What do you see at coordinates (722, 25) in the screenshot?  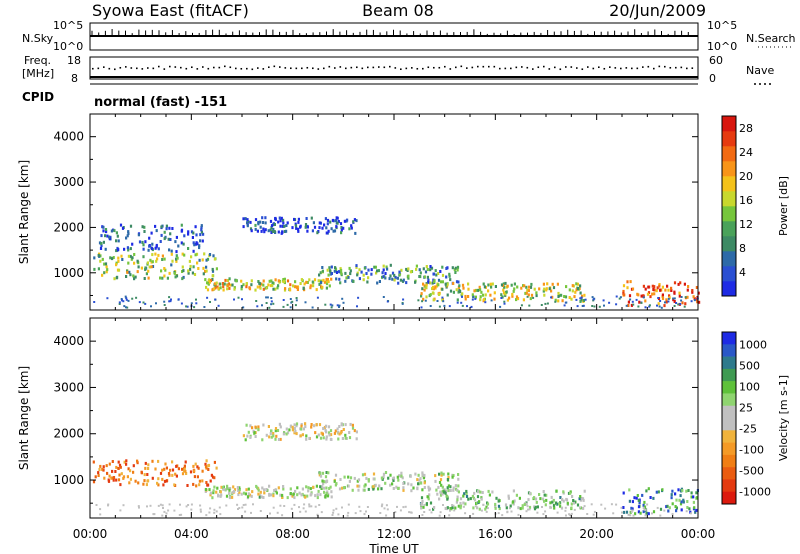 I see `nsearch-top-tick: 10^5` at bounding box center [722, 25].